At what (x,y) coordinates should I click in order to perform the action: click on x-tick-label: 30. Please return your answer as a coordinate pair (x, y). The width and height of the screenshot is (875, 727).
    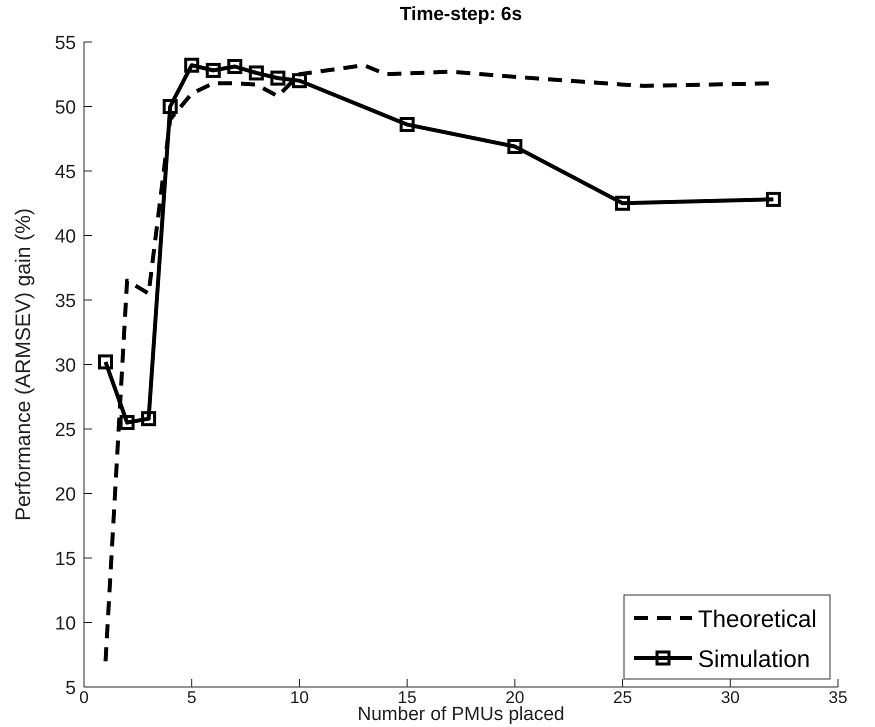
    Looking at the image, I should click on (730, 697).